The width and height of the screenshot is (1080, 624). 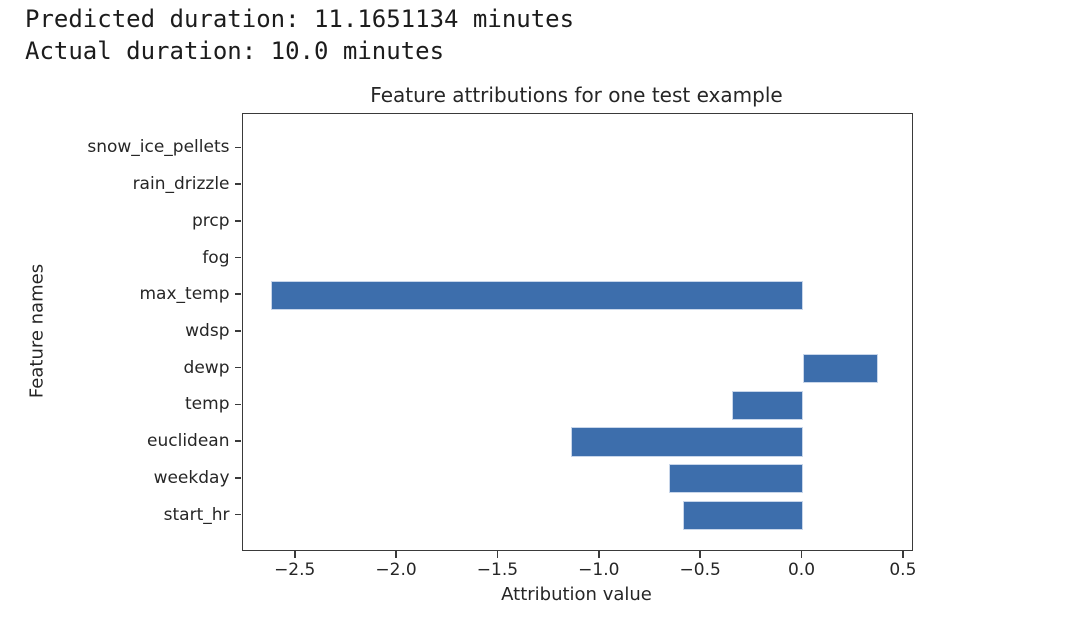 What do you see at coordinates (181, 184) in the screenshot?
I see `y-tick-label-rain_drizzle: rain_drizzle` at bounding box center [181, 184].